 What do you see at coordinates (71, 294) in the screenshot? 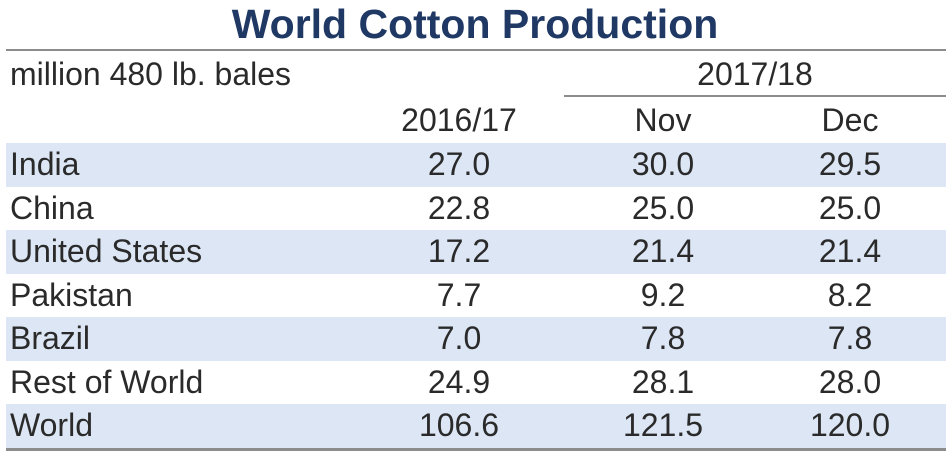
I see `row-label: Pakistan` at bounding box center [71, 294].